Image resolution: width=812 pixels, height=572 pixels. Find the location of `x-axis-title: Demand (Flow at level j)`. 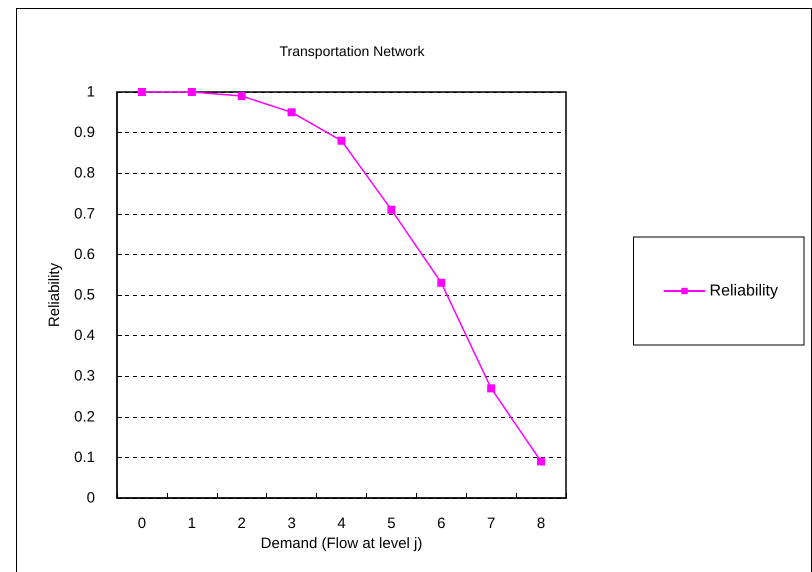

x-axis-title: Demand (Flow at level j) is located at coordinates (341, 543).